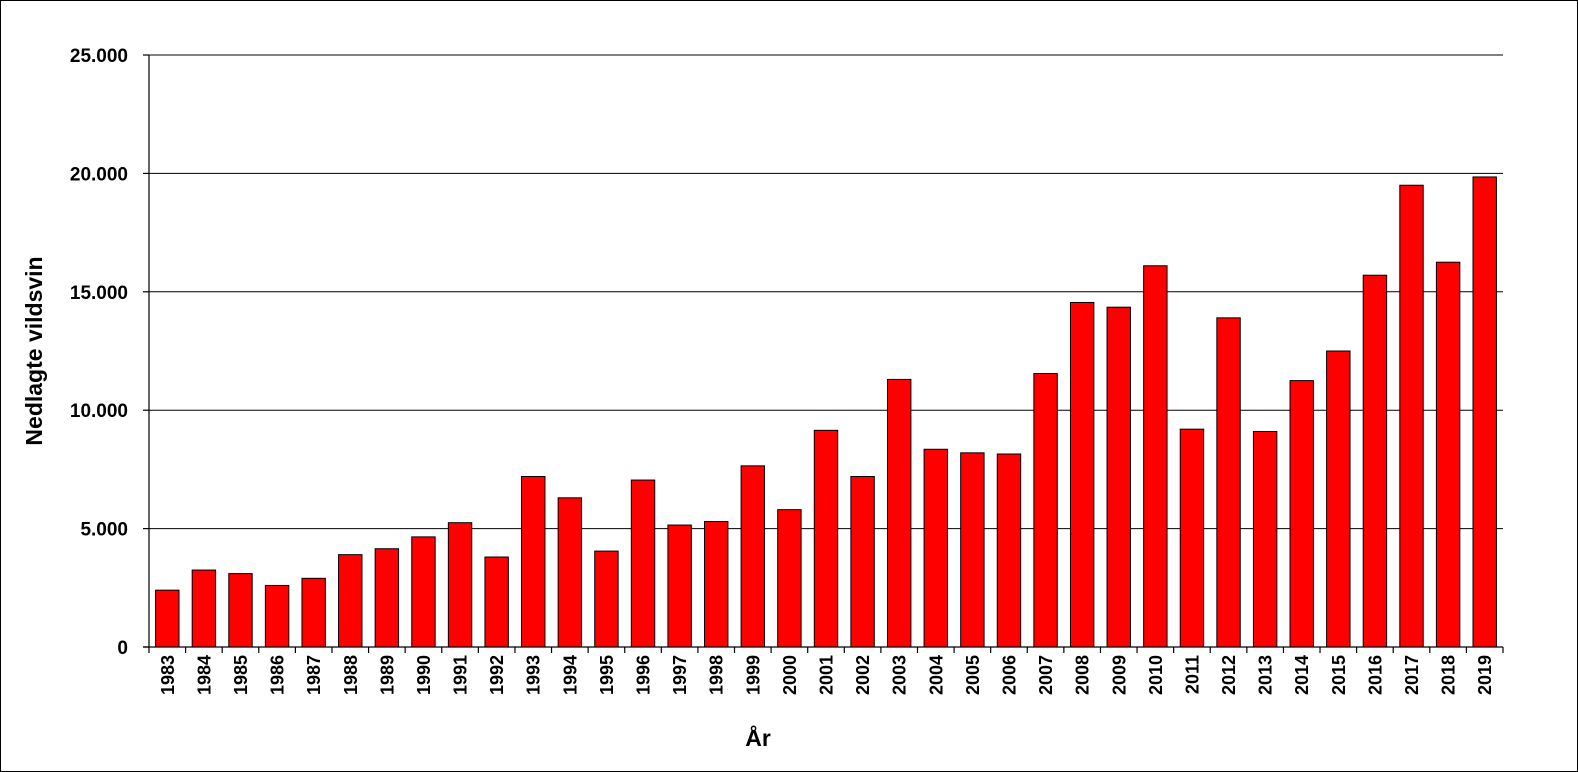 The height and width of the screenshot is (772, 1578). I want to click on bar-1993, so click(533, 562).